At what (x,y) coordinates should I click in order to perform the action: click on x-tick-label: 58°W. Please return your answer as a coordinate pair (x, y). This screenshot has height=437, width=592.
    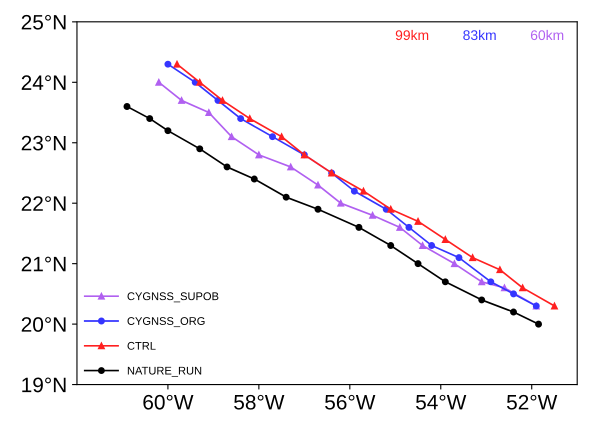
    Looking at the image, I should click on (259, 402).